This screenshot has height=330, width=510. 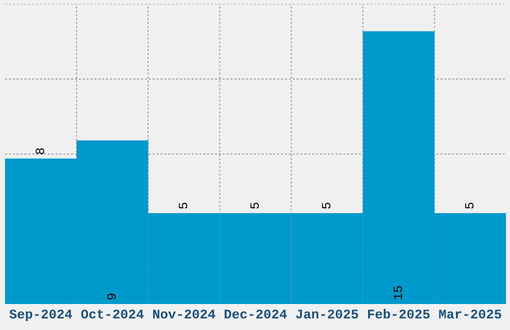 What do you see at coordinates (112, 314) in the screenshot?
I see `x-tick-label: Oct-2024` at bounding box center [112, 314].